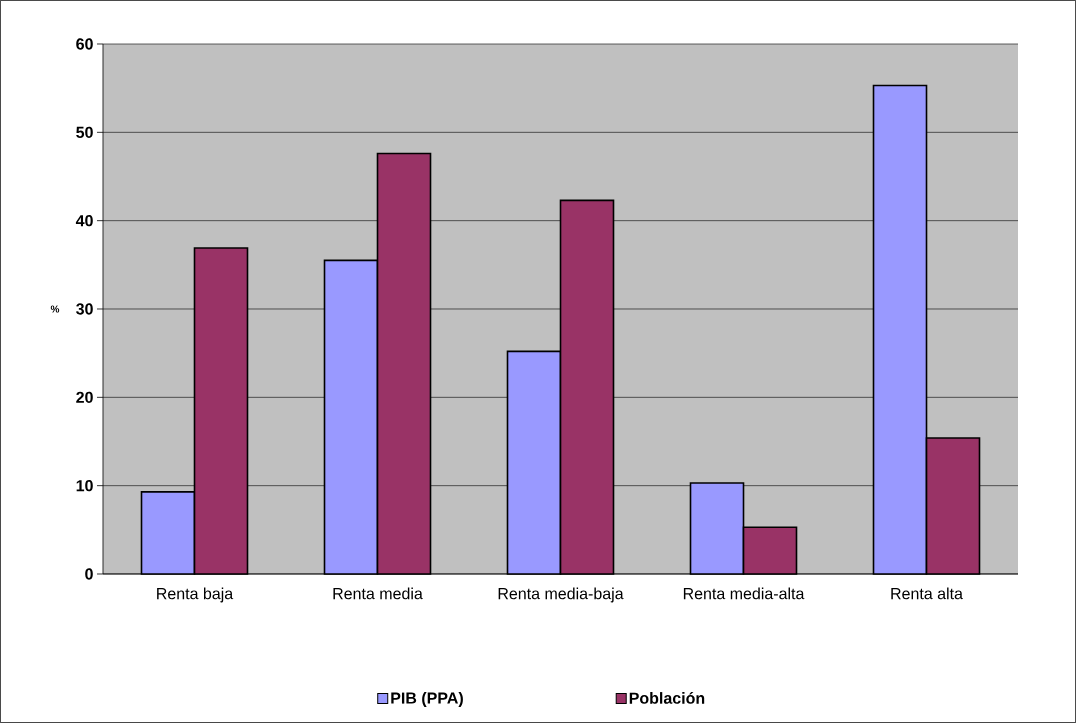  What do you see at coordinates (84, 132) in the screenshot?
I see `y-tick-label: 50` at bounding box center [84, 132].